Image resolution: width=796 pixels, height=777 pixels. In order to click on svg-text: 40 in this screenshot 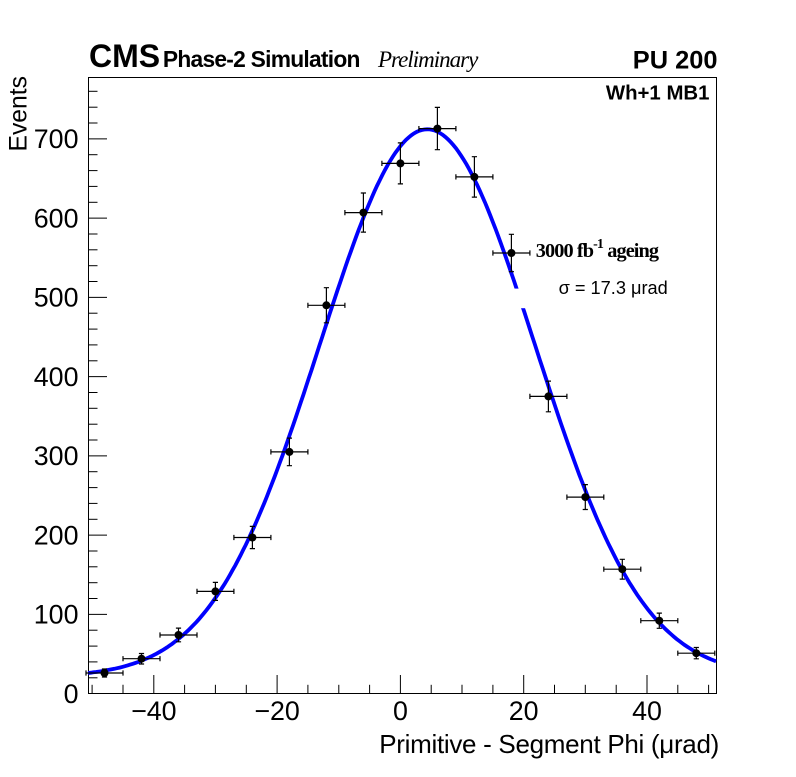, I will do `click(647, 711)`.